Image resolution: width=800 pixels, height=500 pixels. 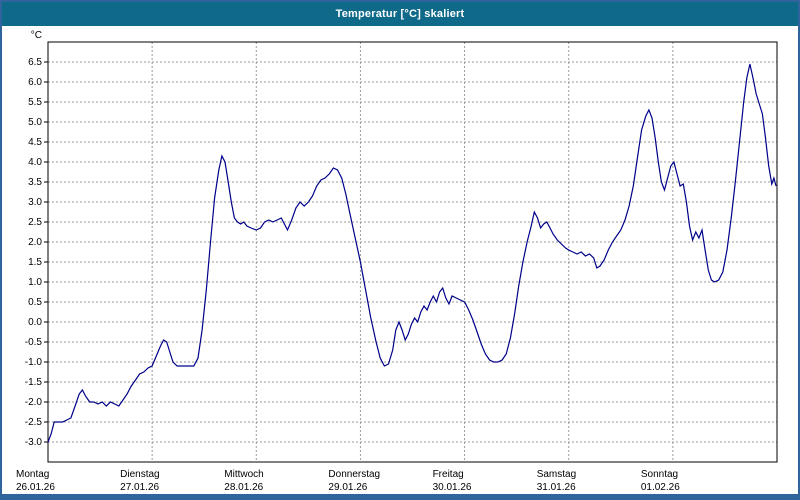 I want to click on y-tick-label: 4.5, so click(x=35, y=142).